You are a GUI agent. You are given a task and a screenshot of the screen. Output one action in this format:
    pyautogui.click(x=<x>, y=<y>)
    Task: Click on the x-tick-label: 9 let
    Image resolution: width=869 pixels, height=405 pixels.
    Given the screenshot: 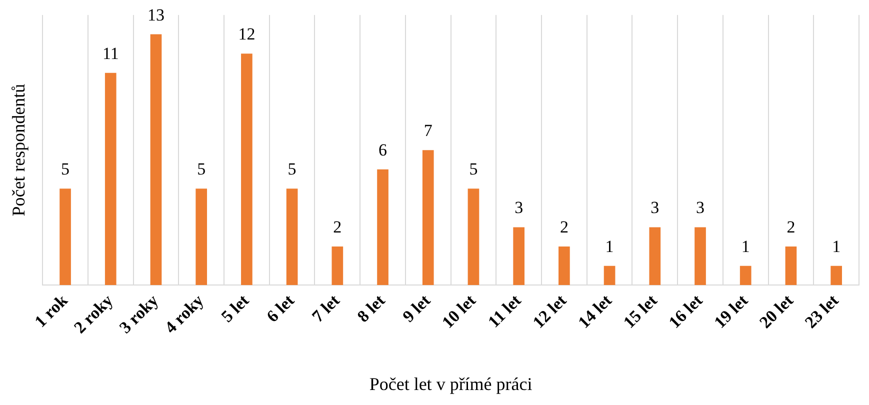 What is the action you would take?
    pyautogui.click(x=416, y=308)
    